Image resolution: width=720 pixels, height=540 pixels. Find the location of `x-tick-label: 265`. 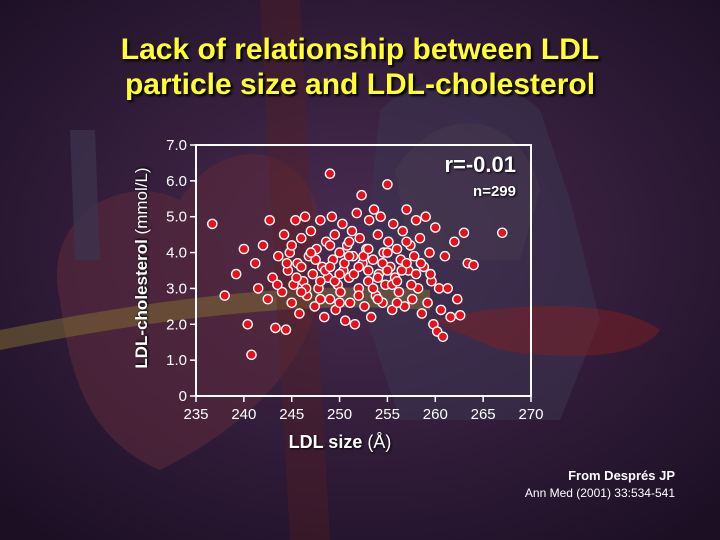

x-tick-label: 265 is located at coordinates (483, 414).